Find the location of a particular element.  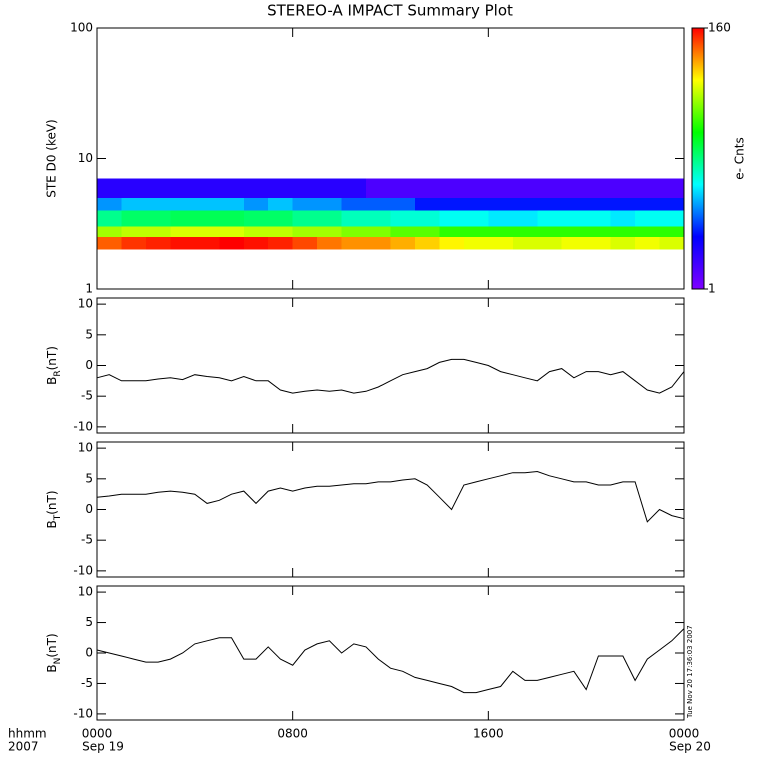

y-tick-label: -5 is located at coordinates (87, 540).